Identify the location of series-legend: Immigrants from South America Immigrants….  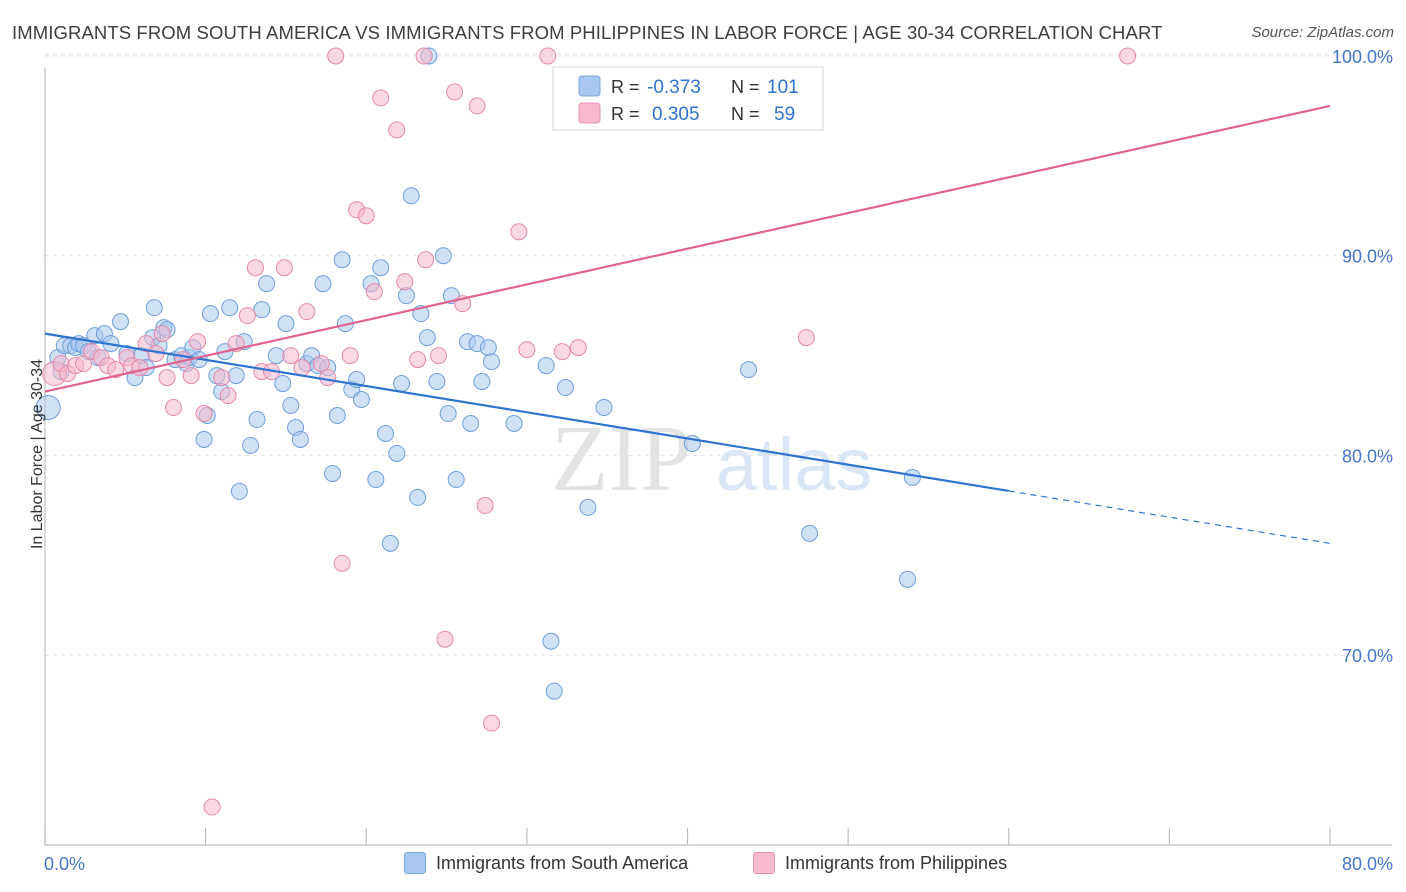
(703, 865).